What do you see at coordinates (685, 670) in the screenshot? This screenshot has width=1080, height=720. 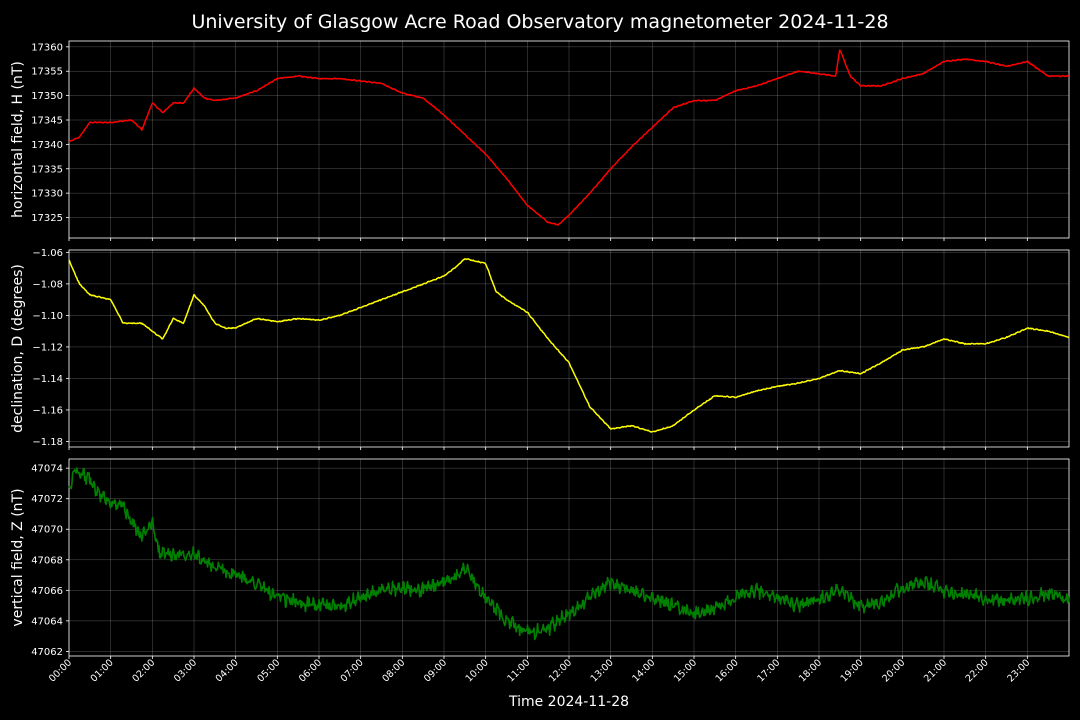 I see `x-tick-label: 15:00` at bounding box center [685, 670].